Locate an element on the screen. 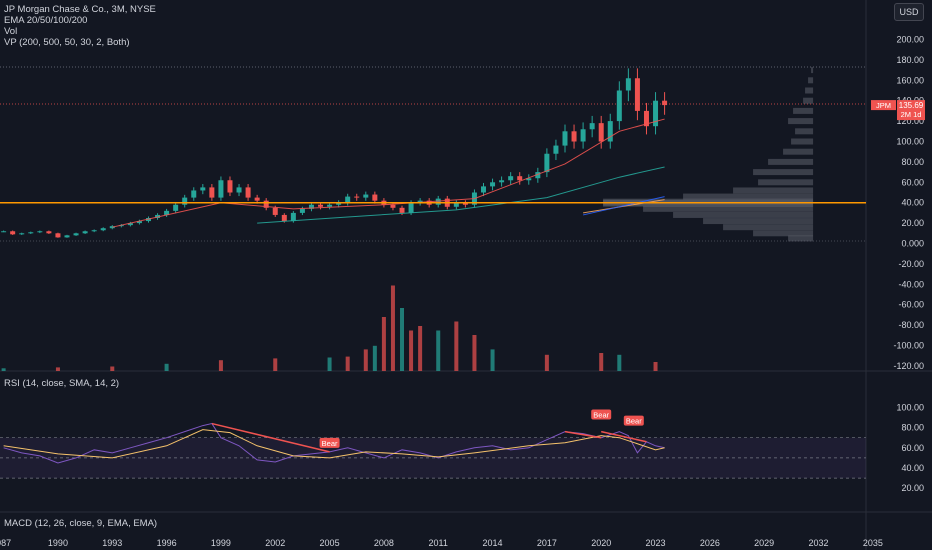  indicator-vol: Vol is located at coordinates (11, 31).